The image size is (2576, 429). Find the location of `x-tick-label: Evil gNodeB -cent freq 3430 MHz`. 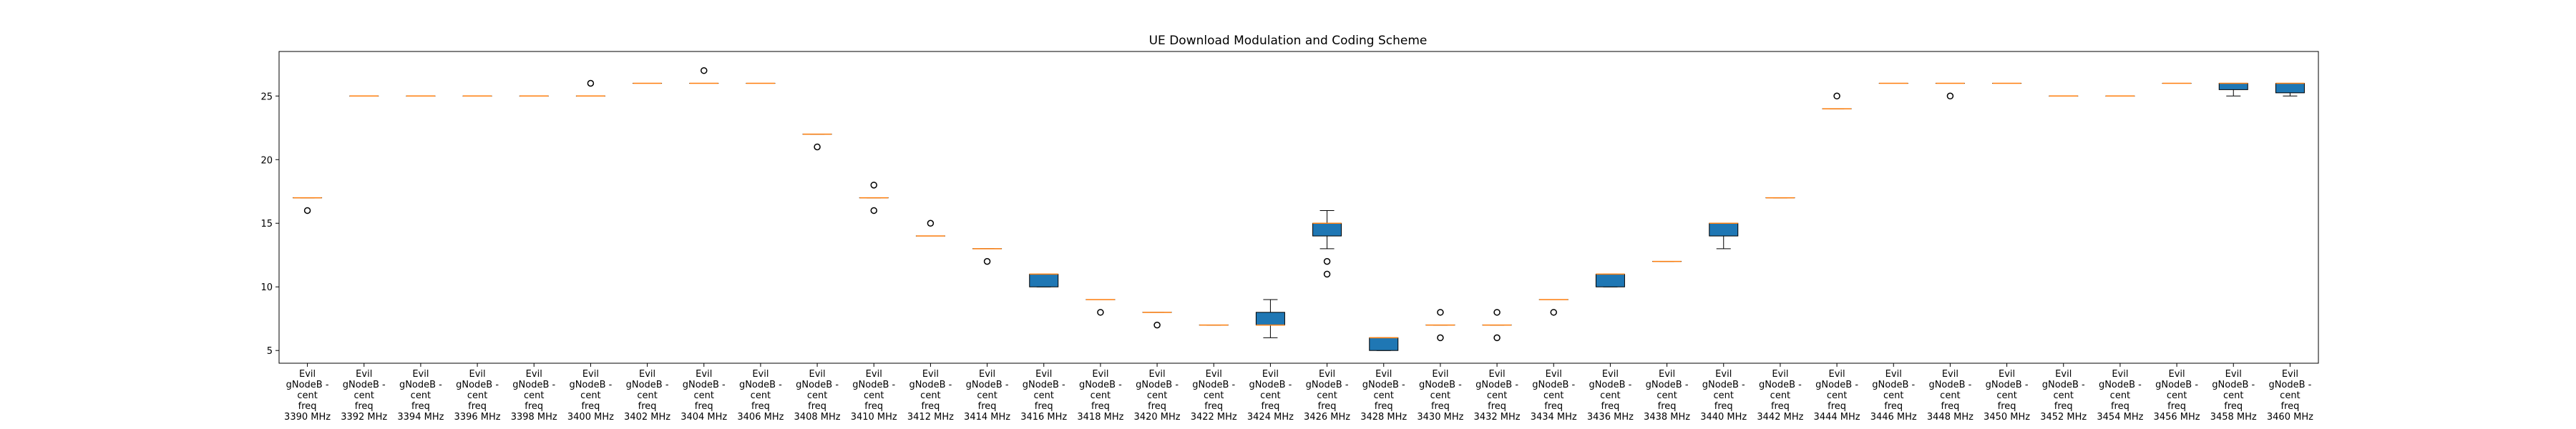

x-tick-label: Evil gNodeB -cent freq 3430 MHz is located at coordinates (1440, 396).